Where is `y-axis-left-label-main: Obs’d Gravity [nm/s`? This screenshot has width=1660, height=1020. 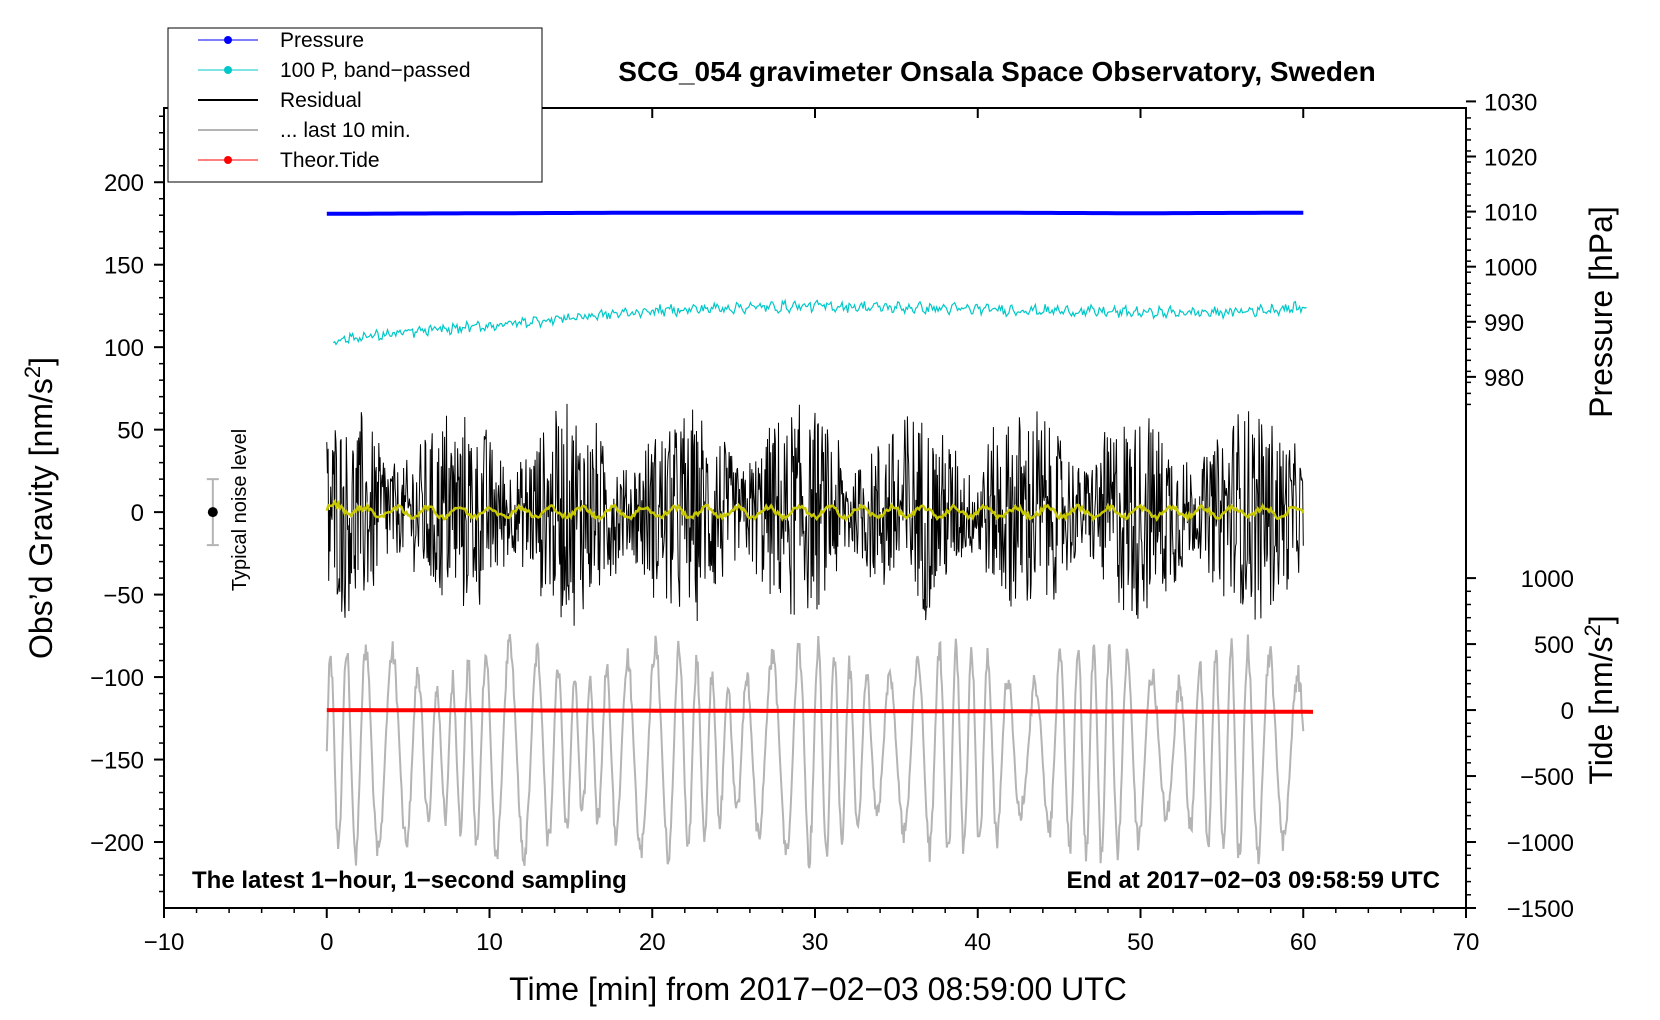 y-axis-left-label-main: Obs’d Gravity [nm/s is located at coordinates (41, 518).